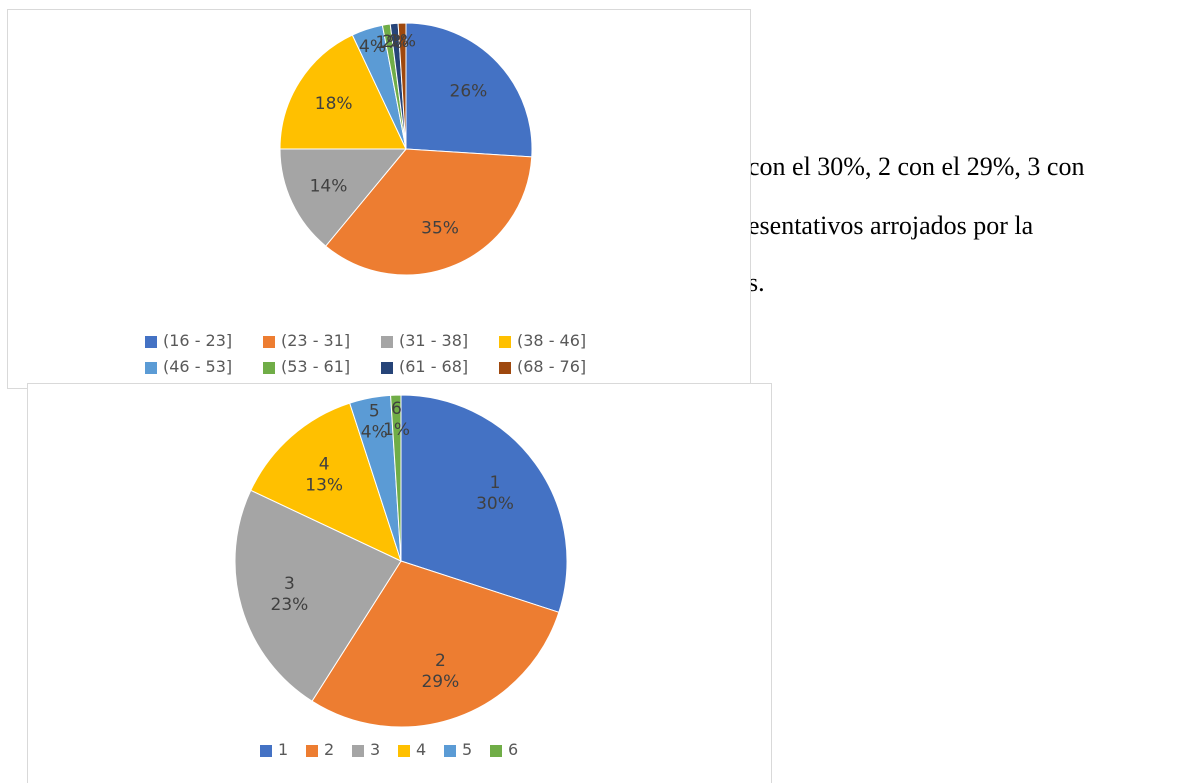 The width and height of the screenshot is (1181, 784). I want to click on document-text-line-3: s., so click(756, 282).